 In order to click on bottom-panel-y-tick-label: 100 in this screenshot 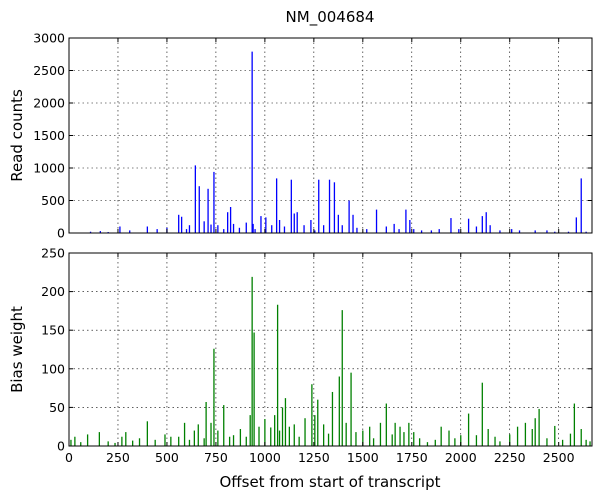, I will do `click(53, 368)`.